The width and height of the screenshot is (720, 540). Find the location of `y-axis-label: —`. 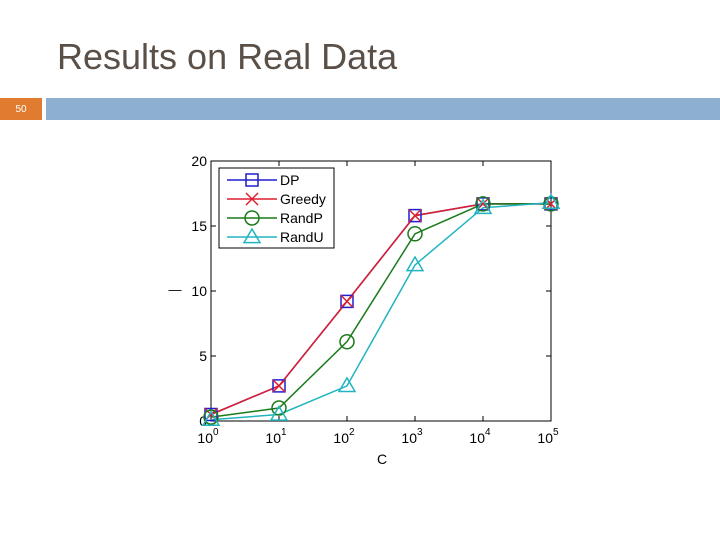

y-axis-label: — is located at coordinates (175, 289).